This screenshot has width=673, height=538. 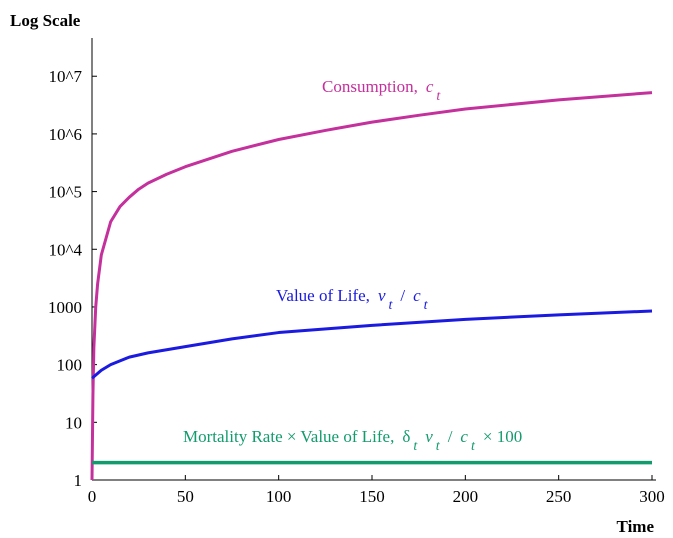 I want to click on y-tick-label: 10^7, so click(x=66, y=76).